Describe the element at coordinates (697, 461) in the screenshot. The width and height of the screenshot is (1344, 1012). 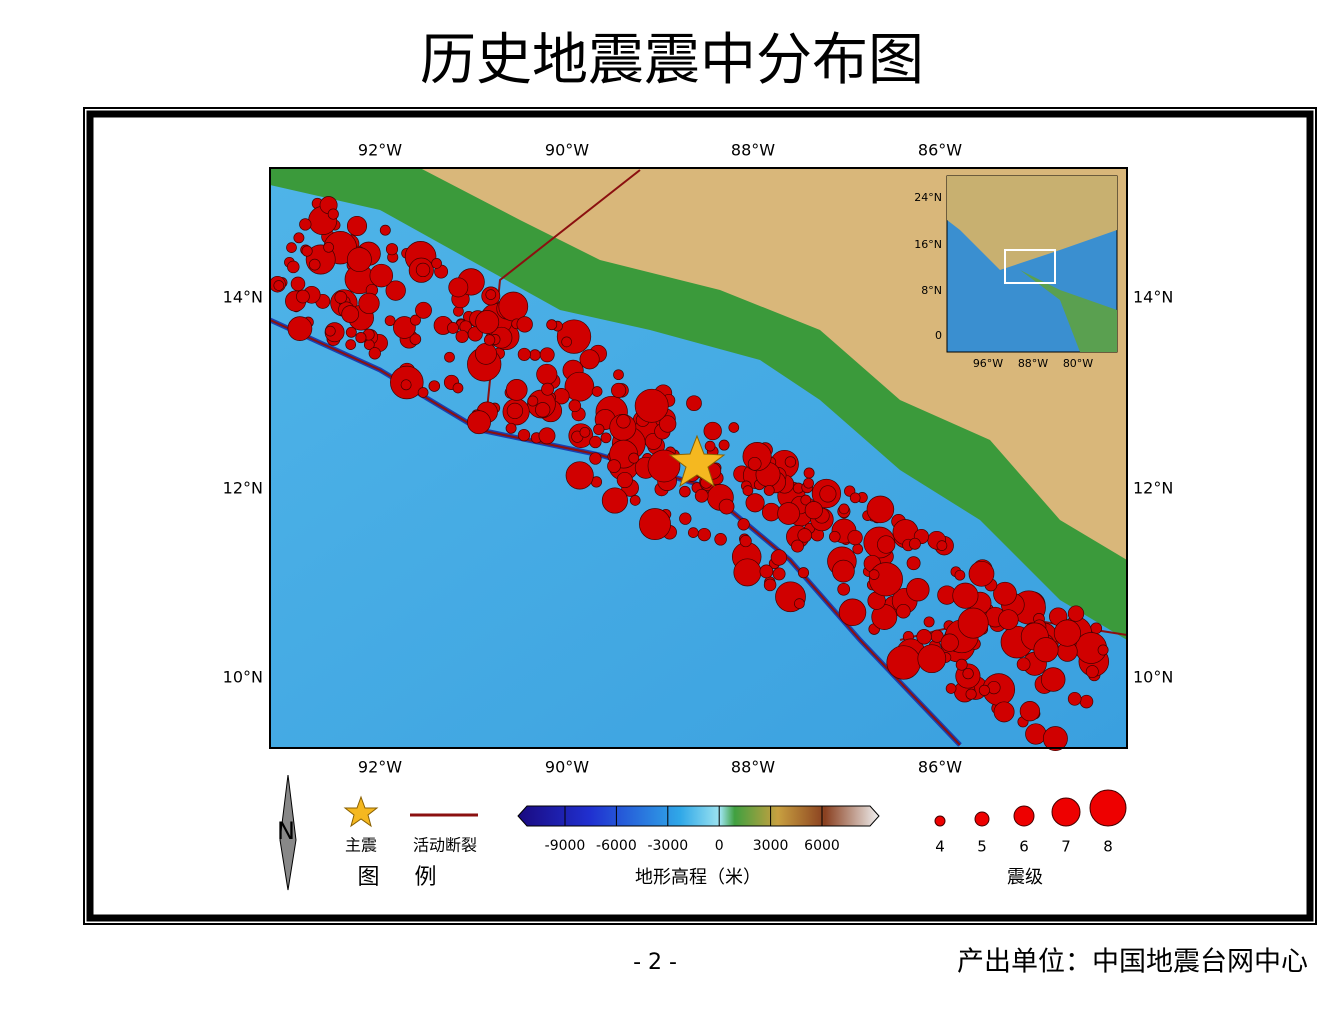
I see `mainshock-star` at that location.